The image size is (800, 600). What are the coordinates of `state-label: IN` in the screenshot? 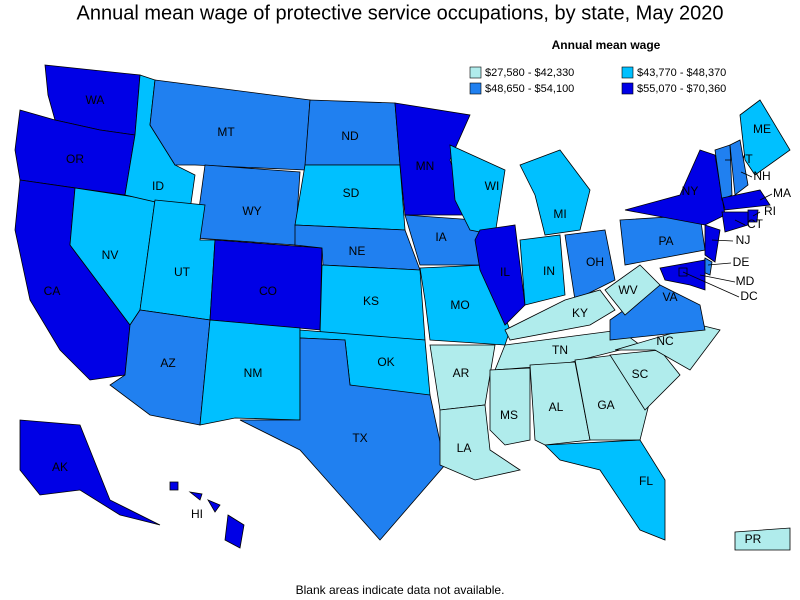 It's located at (549, 271).